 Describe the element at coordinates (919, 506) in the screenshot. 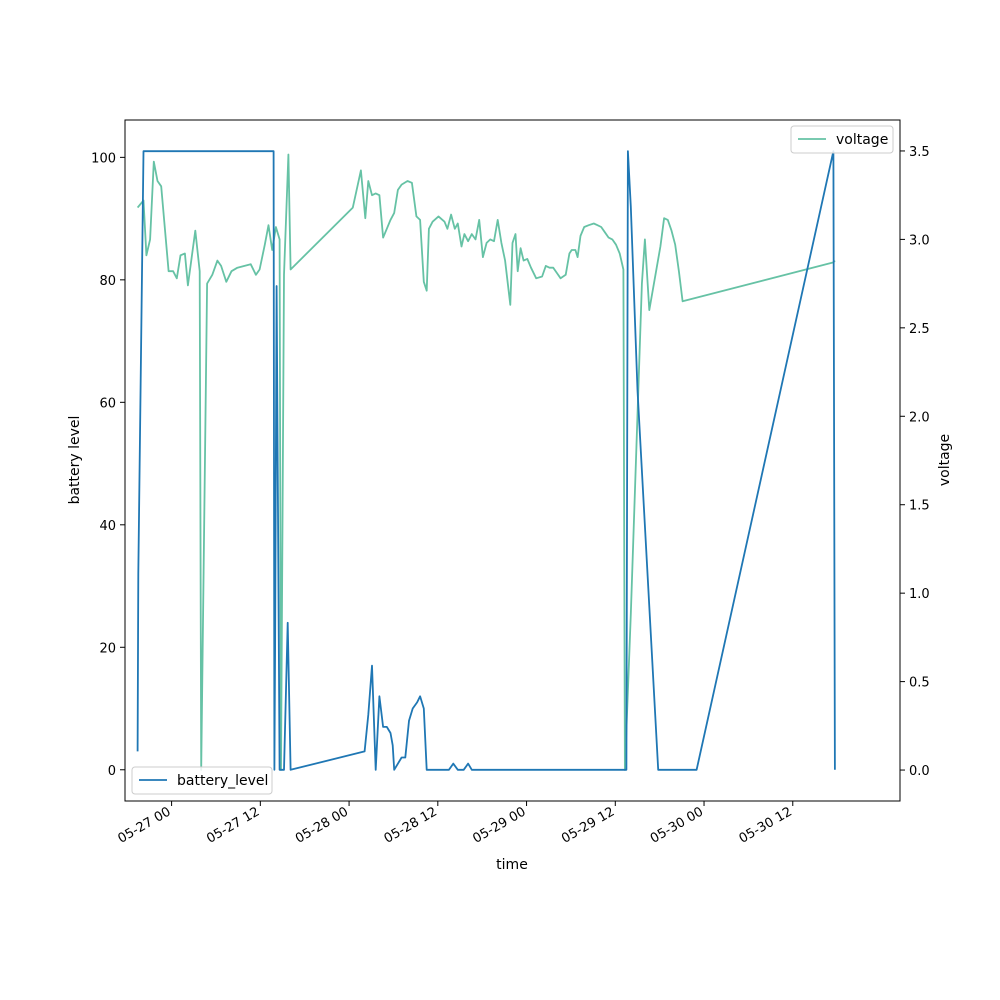

I see `right-y-tick-label: 1.5` at that location.